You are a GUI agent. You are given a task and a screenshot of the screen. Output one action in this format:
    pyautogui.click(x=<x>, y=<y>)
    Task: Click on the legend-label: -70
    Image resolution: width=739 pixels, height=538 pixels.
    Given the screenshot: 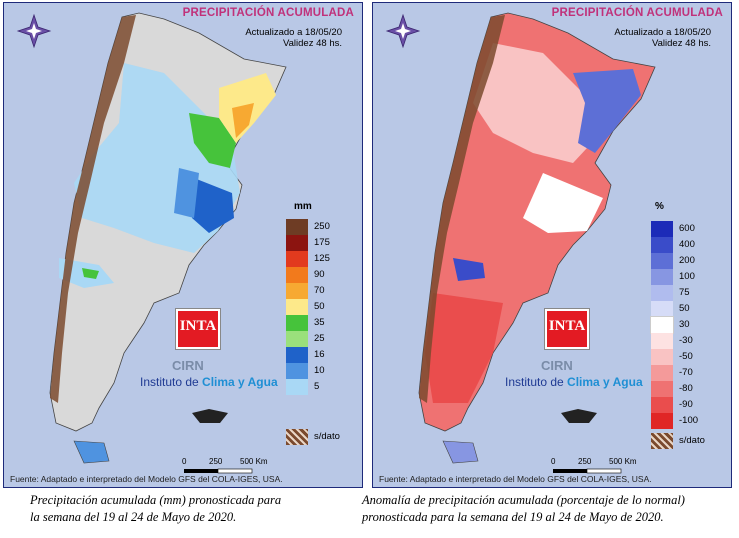 What is the action you would take?
    pyautogui.click(x=686, y=372)
    